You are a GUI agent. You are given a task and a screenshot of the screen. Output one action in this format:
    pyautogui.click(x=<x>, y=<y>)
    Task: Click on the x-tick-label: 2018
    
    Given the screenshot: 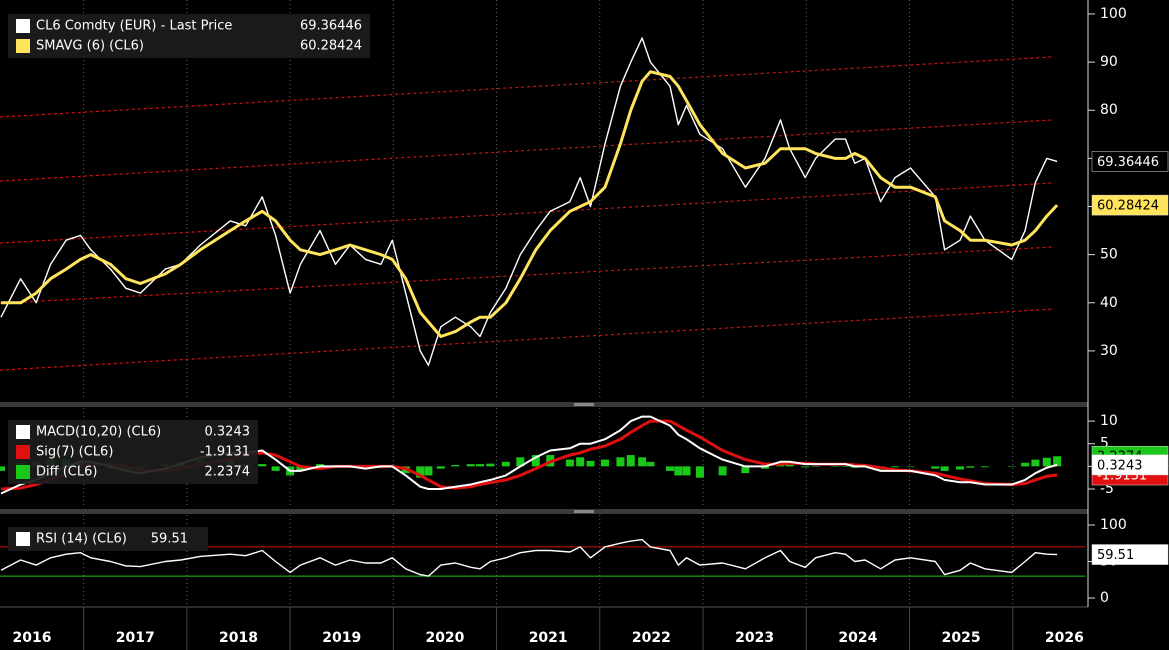 What is the action you would take?
    pyautogui.click(x=238, y=638)
    